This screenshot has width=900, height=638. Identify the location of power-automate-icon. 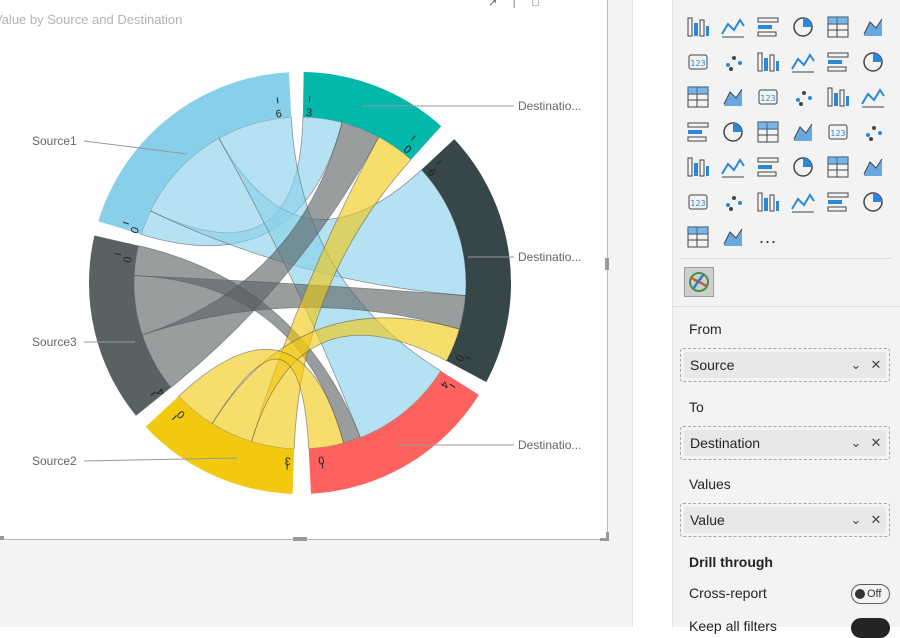
(698, 237).